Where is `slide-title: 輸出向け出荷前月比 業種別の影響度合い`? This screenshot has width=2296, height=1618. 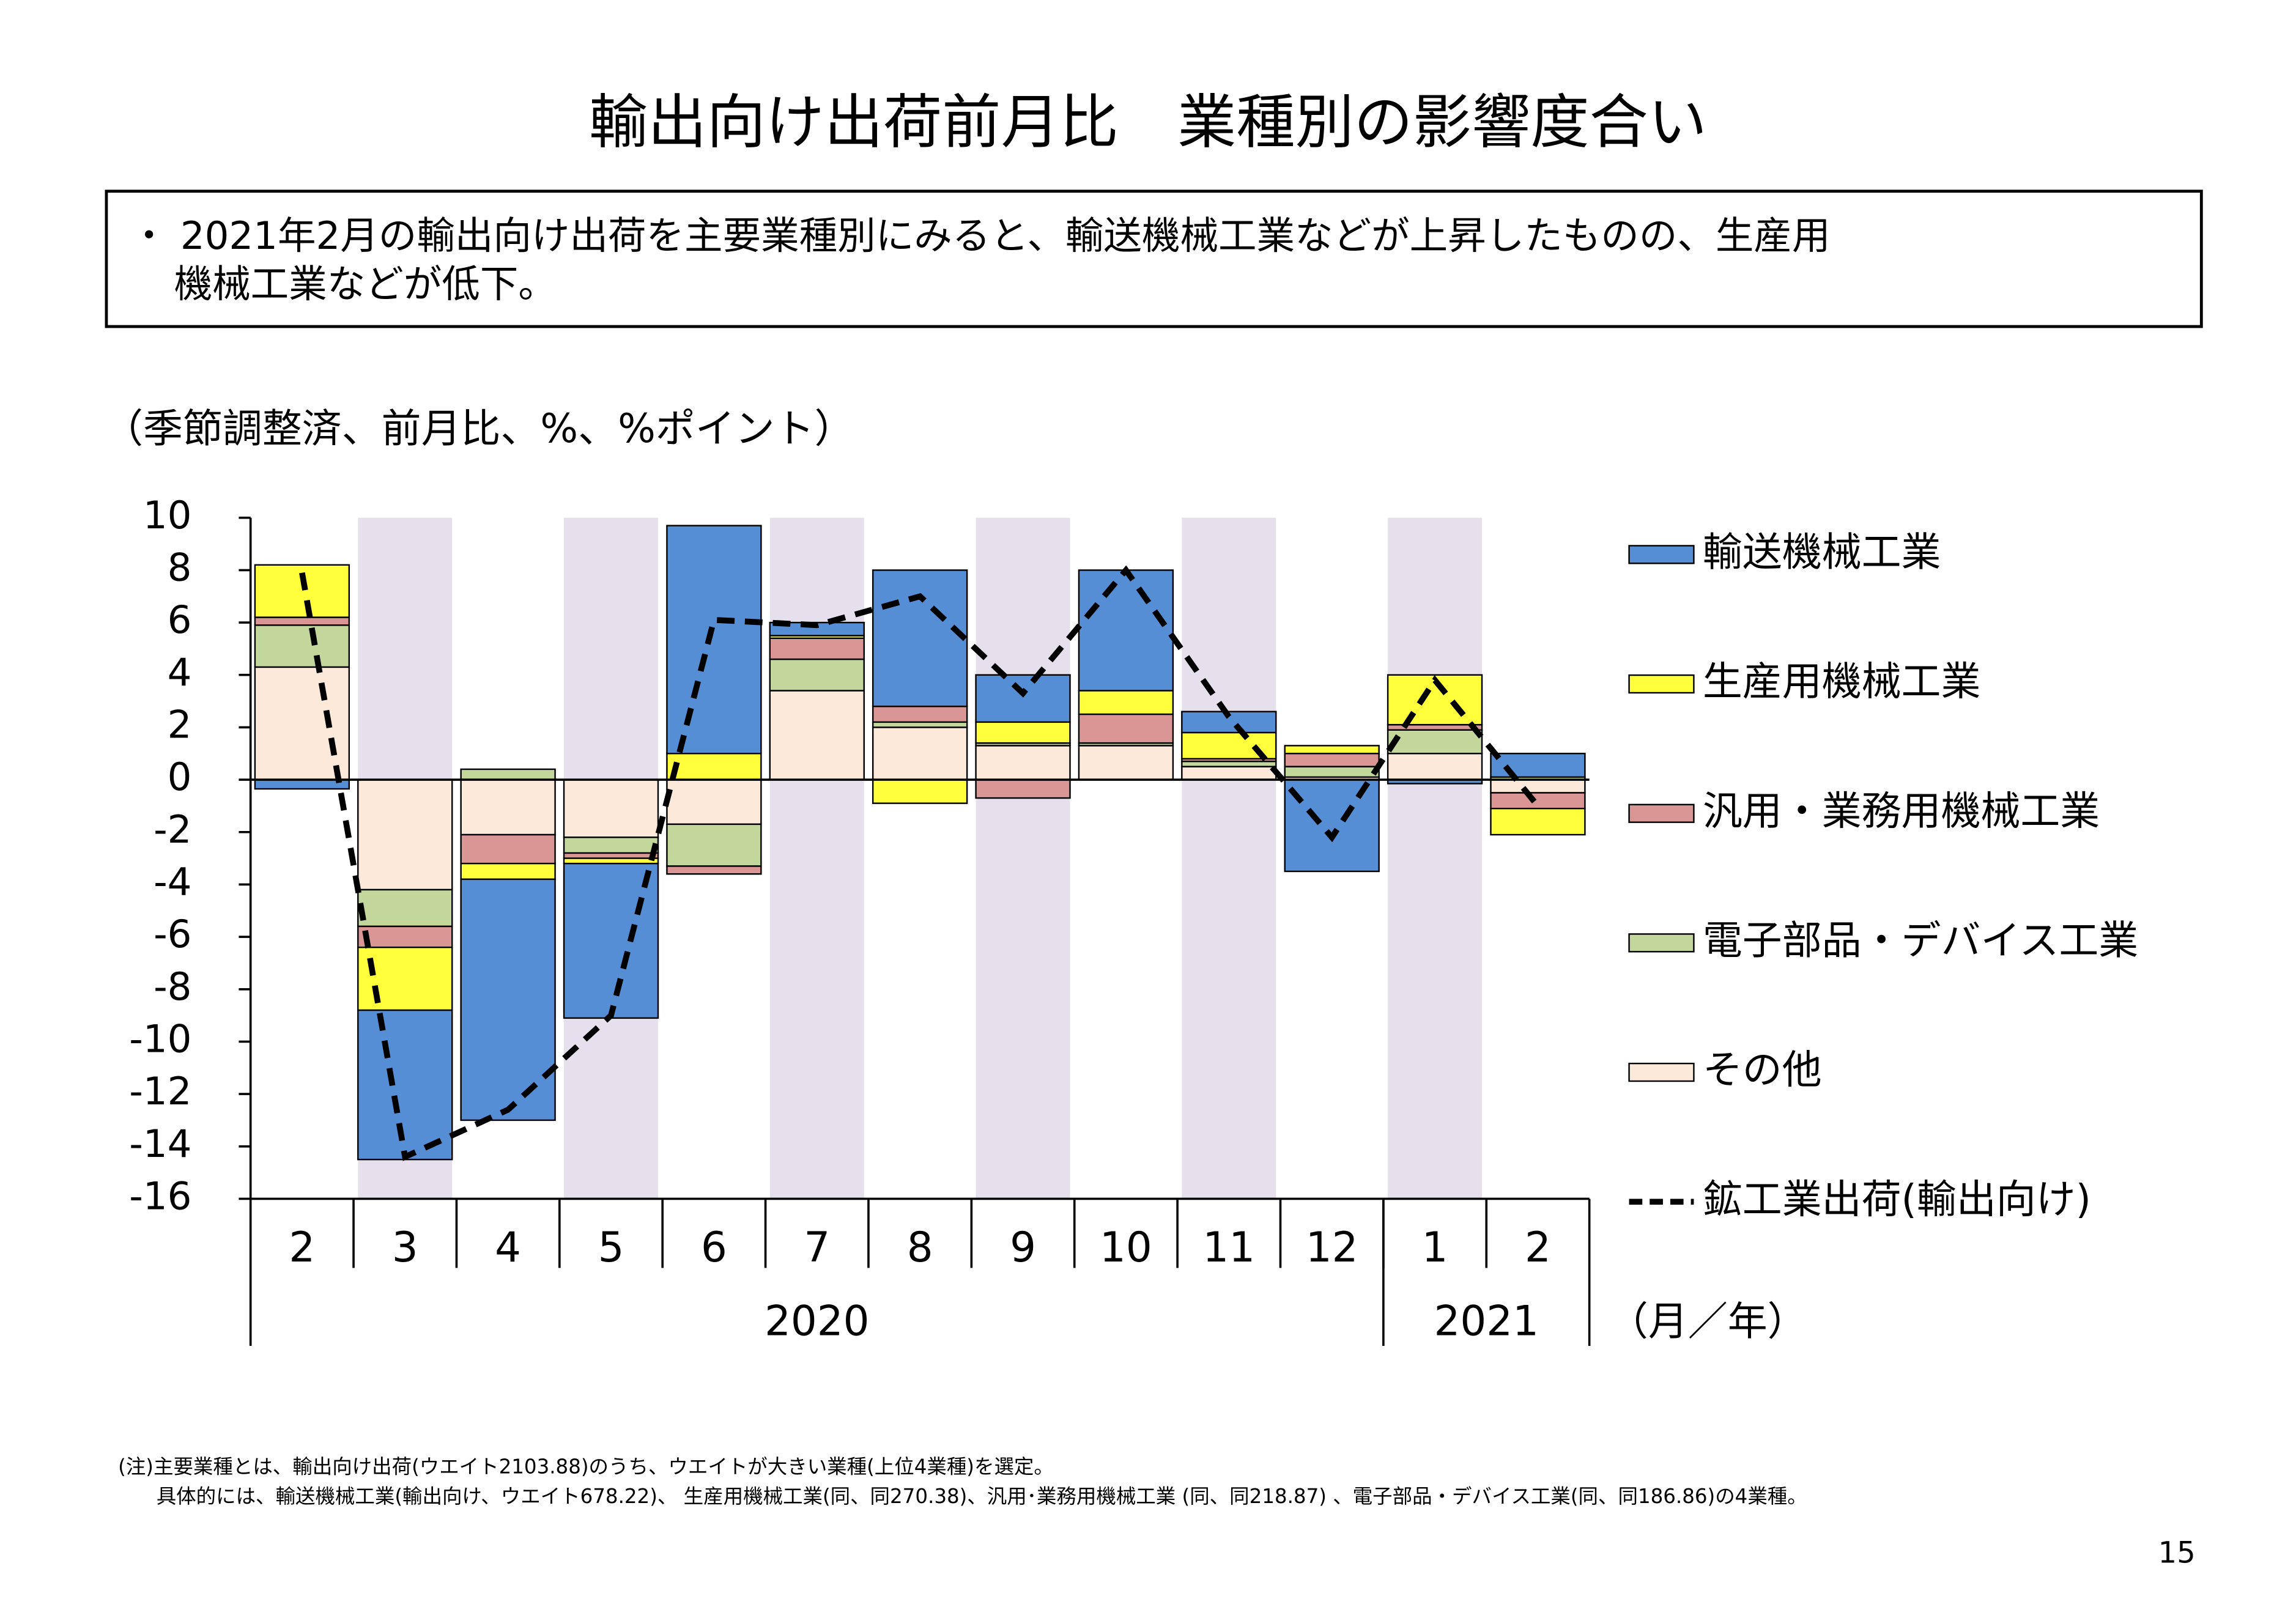 slide-title: 輸出向け出荷前月比 業種別の影響度合い is located at coordinates (1148, 123).